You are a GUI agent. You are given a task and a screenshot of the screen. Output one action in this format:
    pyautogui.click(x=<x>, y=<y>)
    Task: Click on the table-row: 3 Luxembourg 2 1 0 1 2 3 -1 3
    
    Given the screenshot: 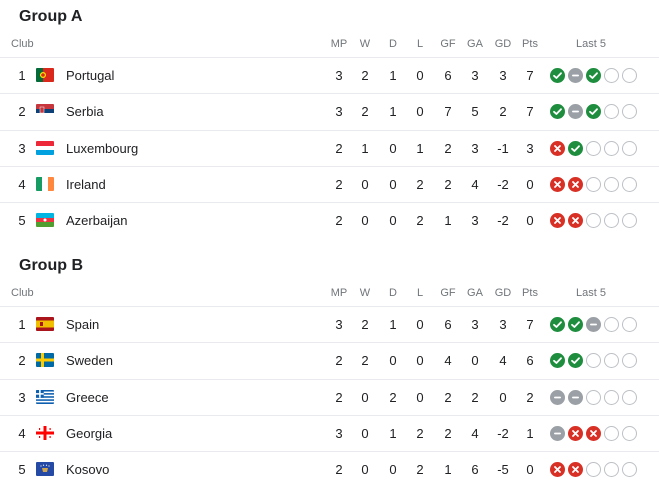 What is the action you would take?
    pyautogui.click(x=329, y=147)
    